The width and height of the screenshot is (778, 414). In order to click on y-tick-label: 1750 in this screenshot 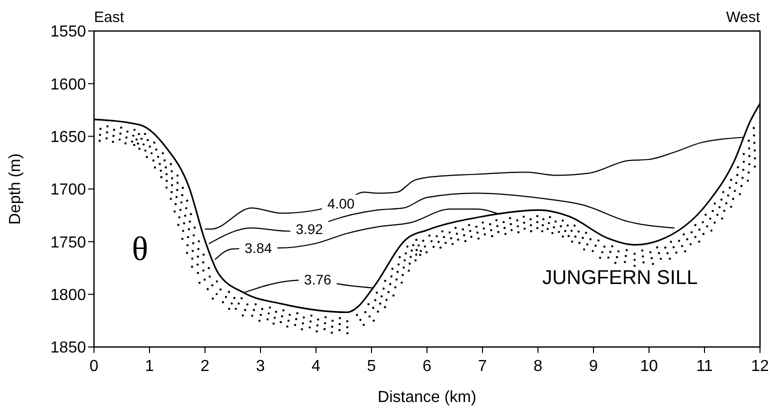, I will do `click(68, 243)`.